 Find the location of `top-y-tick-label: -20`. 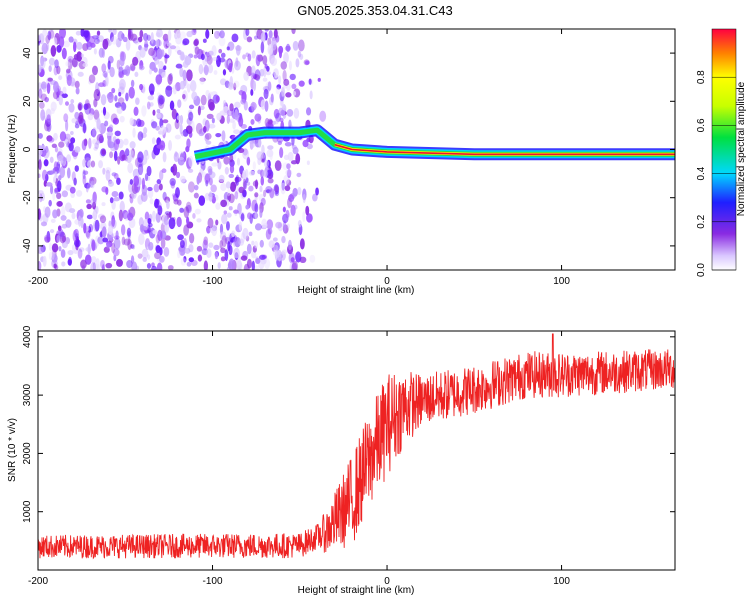

top-y-tick-label: -20 is located at coordinates (27, 197).